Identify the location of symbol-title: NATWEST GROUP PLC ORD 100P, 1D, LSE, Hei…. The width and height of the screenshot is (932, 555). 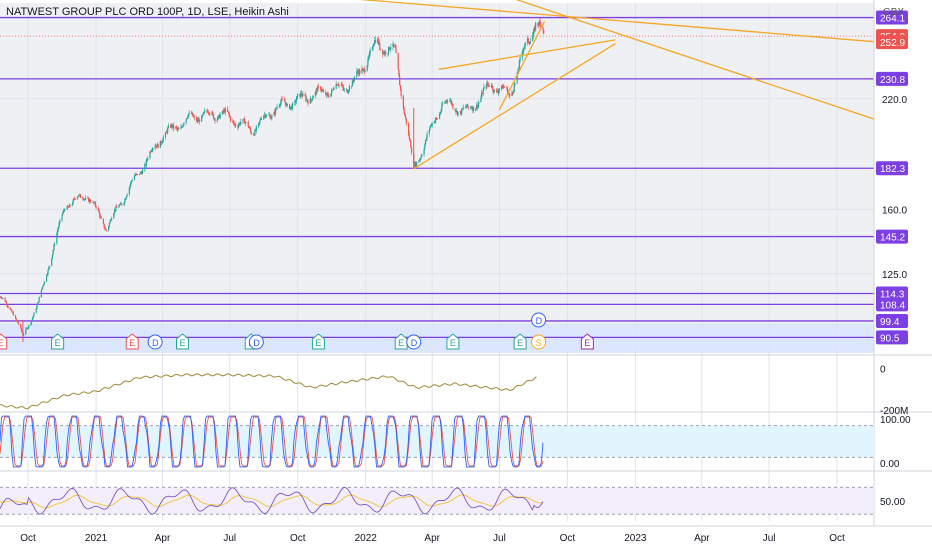
(147, 12).